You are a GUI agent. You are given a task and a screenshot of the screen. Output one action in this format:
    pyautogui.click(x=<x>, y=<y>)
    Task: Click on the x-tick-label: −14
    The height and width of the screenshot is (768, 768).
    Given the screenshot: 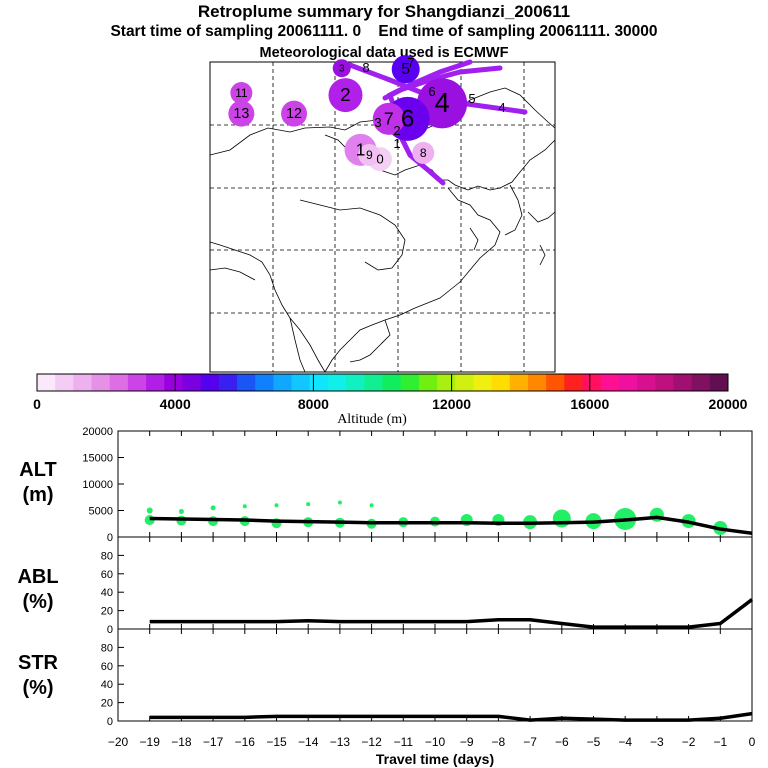 What is the action you would take?
    pyautogui.click(x=308, y=742)
    